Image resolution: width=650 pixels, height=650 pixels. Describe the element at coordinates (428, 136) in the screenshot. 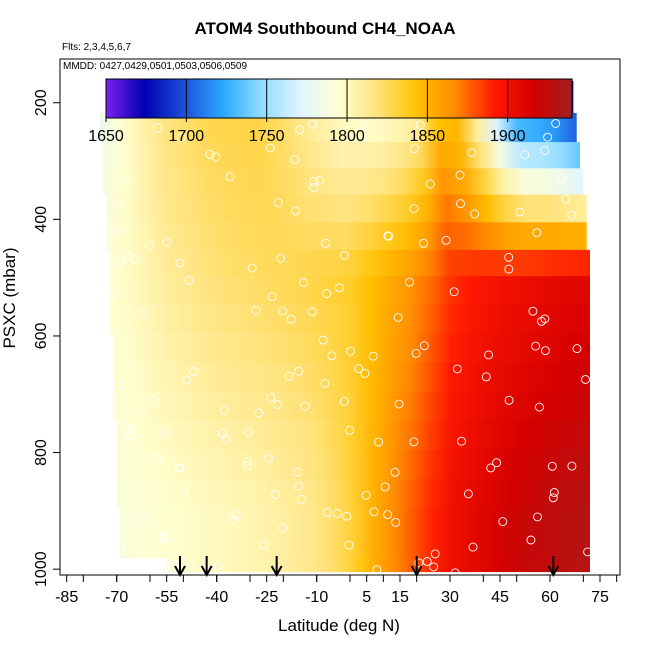

I see `colorbar-tick-label: 1850` at that location.